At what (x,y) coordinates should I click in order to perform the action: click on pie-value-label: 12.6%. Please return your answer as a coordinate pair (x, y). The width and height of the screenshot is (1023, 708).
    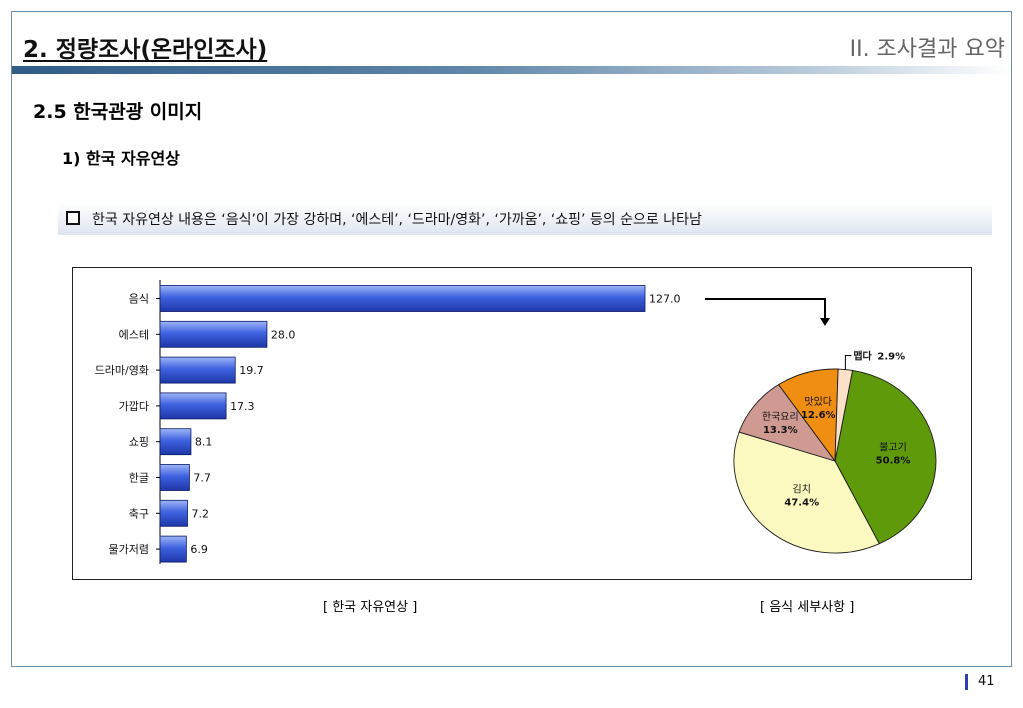
    Looking at the image, I should click on (818, 415).